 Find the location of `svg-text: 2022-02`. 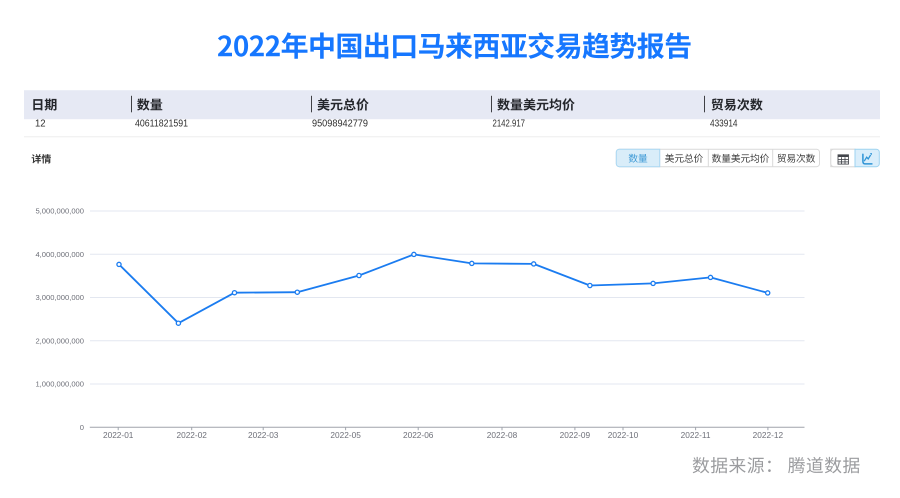

svg-text: 2022-02 is located at coordinates (191, 435).